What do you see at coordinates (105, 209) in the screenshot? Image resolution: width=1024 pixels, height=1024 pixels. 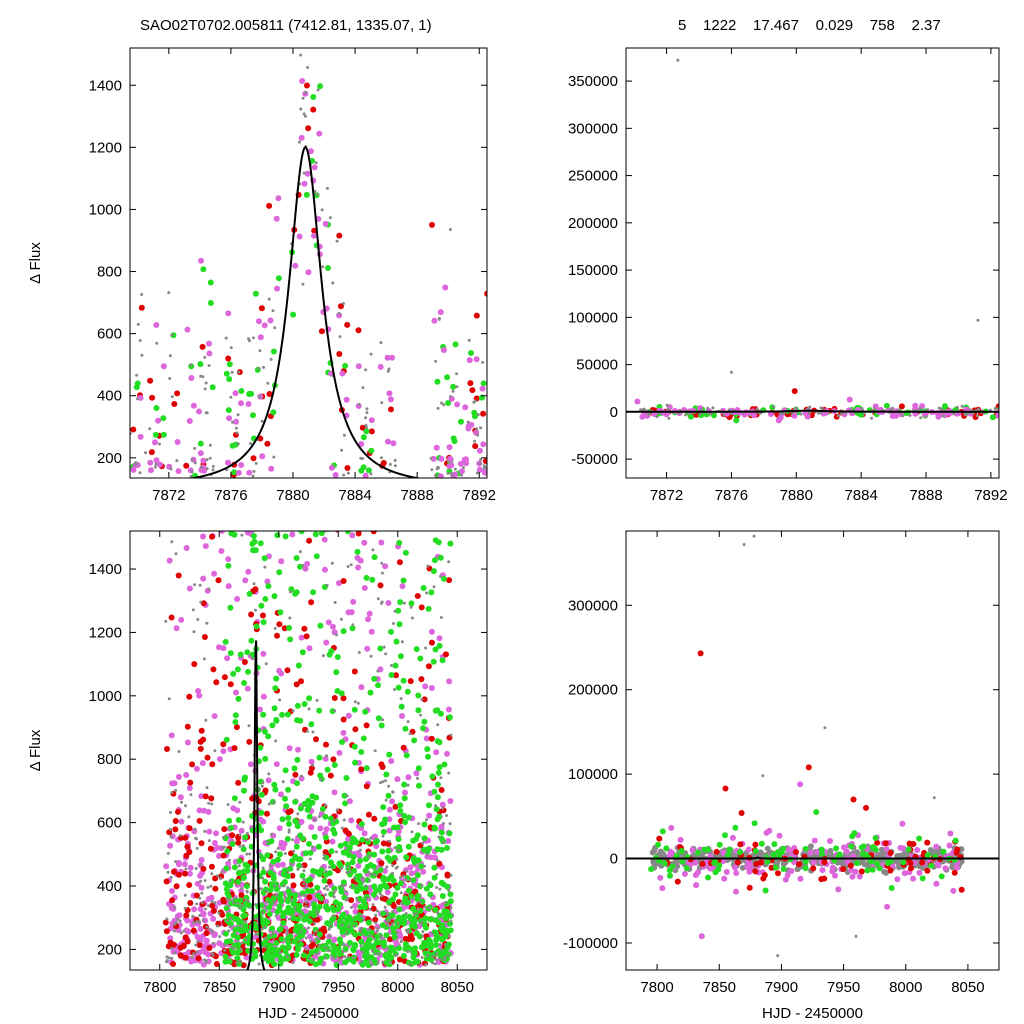 I see `y-tick-label: 1000` at bounding box center [105, 209].